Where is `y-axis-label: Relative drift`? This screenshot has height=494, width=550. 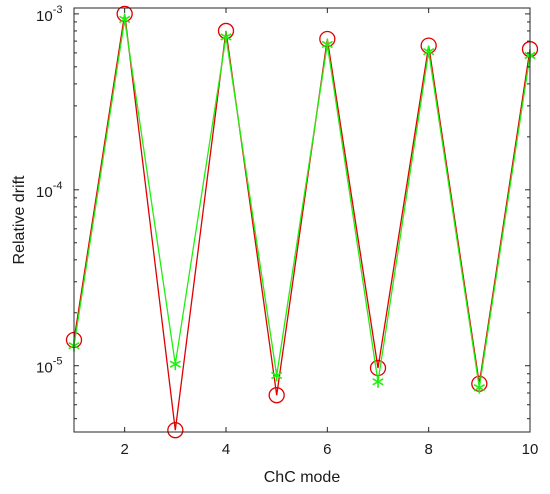 y-axis-label: Relative drift is located at coordinates (19, 219).